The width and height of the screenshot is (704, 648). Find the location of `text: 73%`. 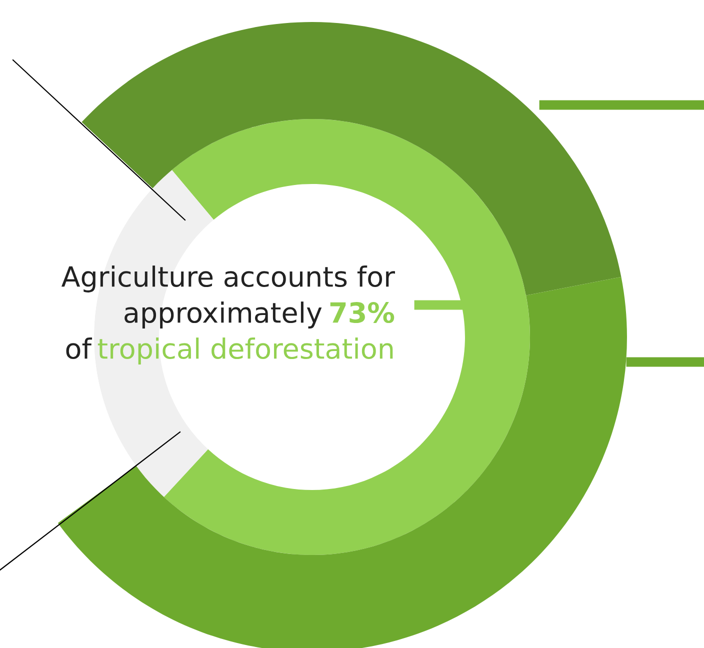

text: 73% is located at coordinates (362, 313).